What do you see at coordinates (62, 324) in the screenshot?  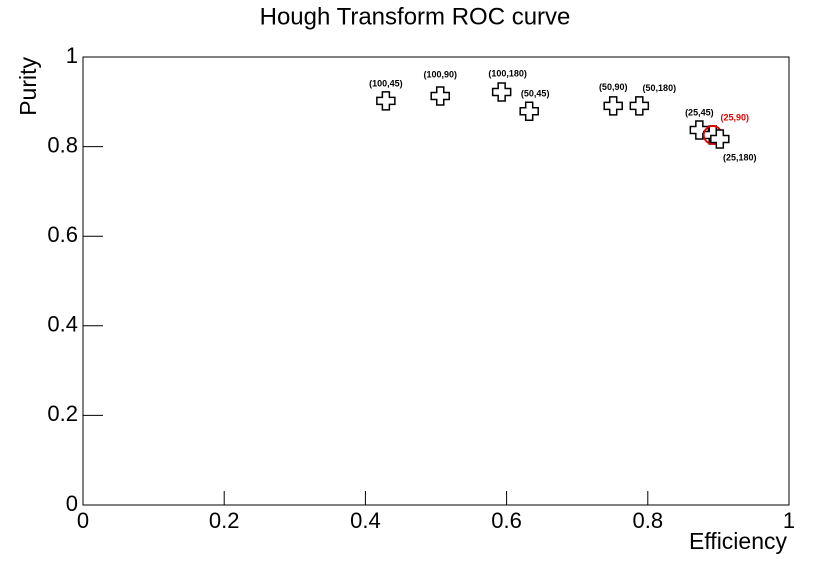 I see `y-tick-label: 0.4` at bounding box center [62, 324].